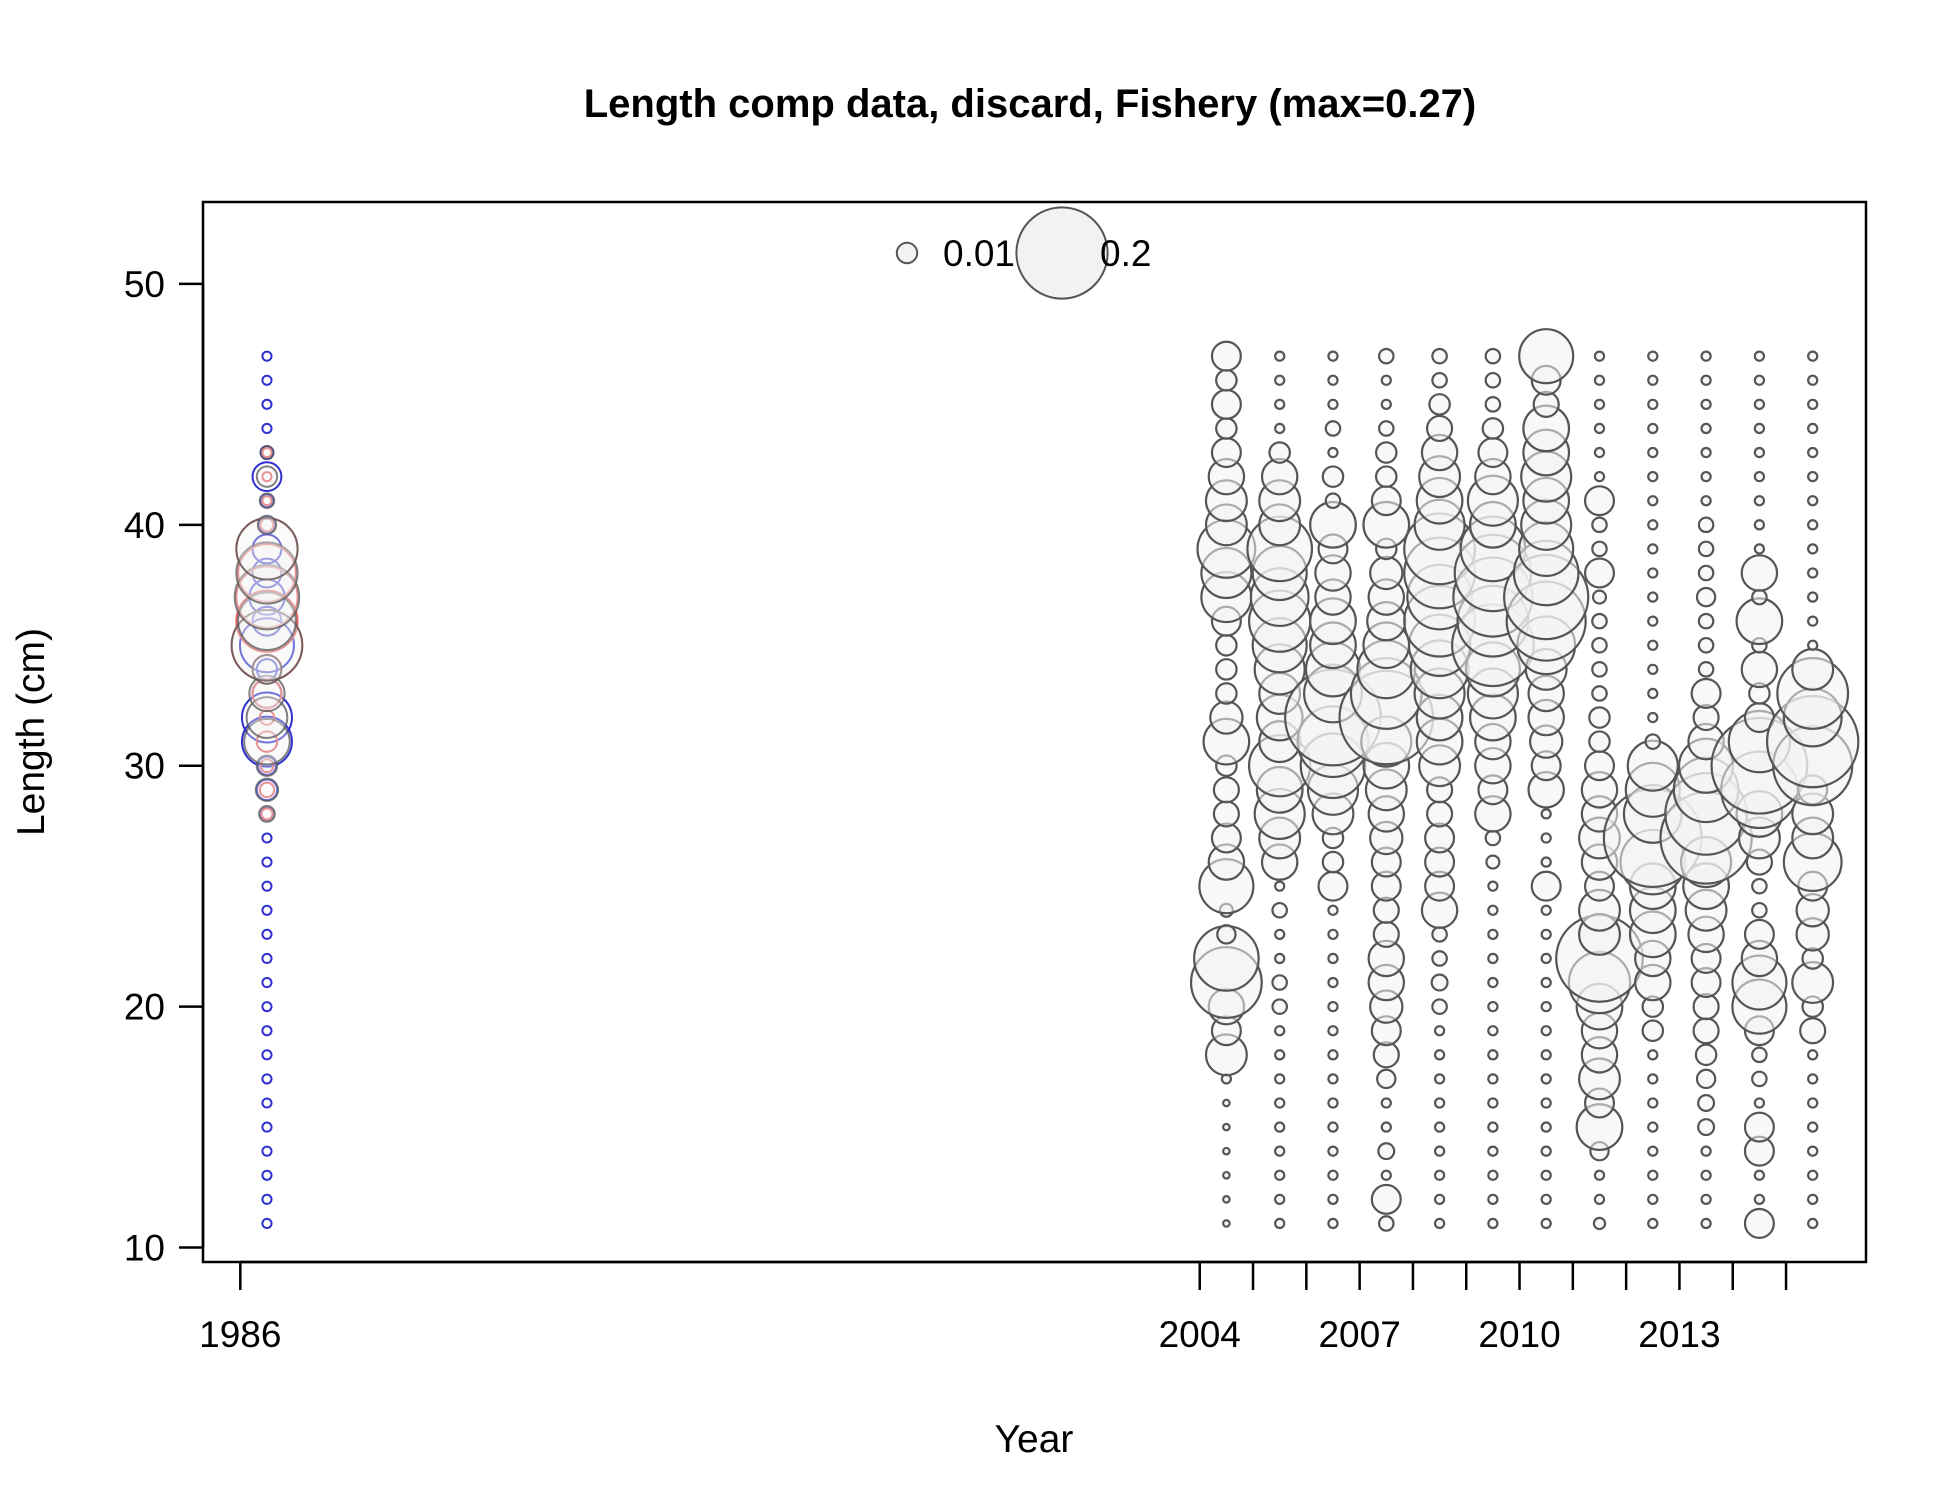 This screenshot has height=1500, width=1950. What do you see at coordinates (164, 766) in the screenshot?
I see `y-axis: 10 20 30 40 50` at bounding box center [164, 766].